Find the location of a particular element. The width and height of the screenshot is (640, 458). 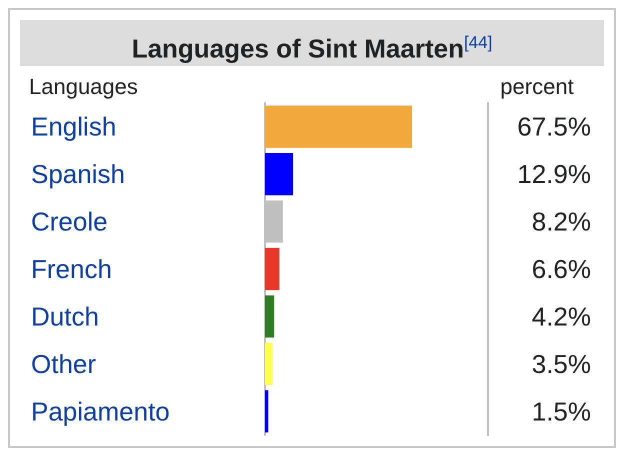

data-label: 1.5% is located at coordinates (561, 411).